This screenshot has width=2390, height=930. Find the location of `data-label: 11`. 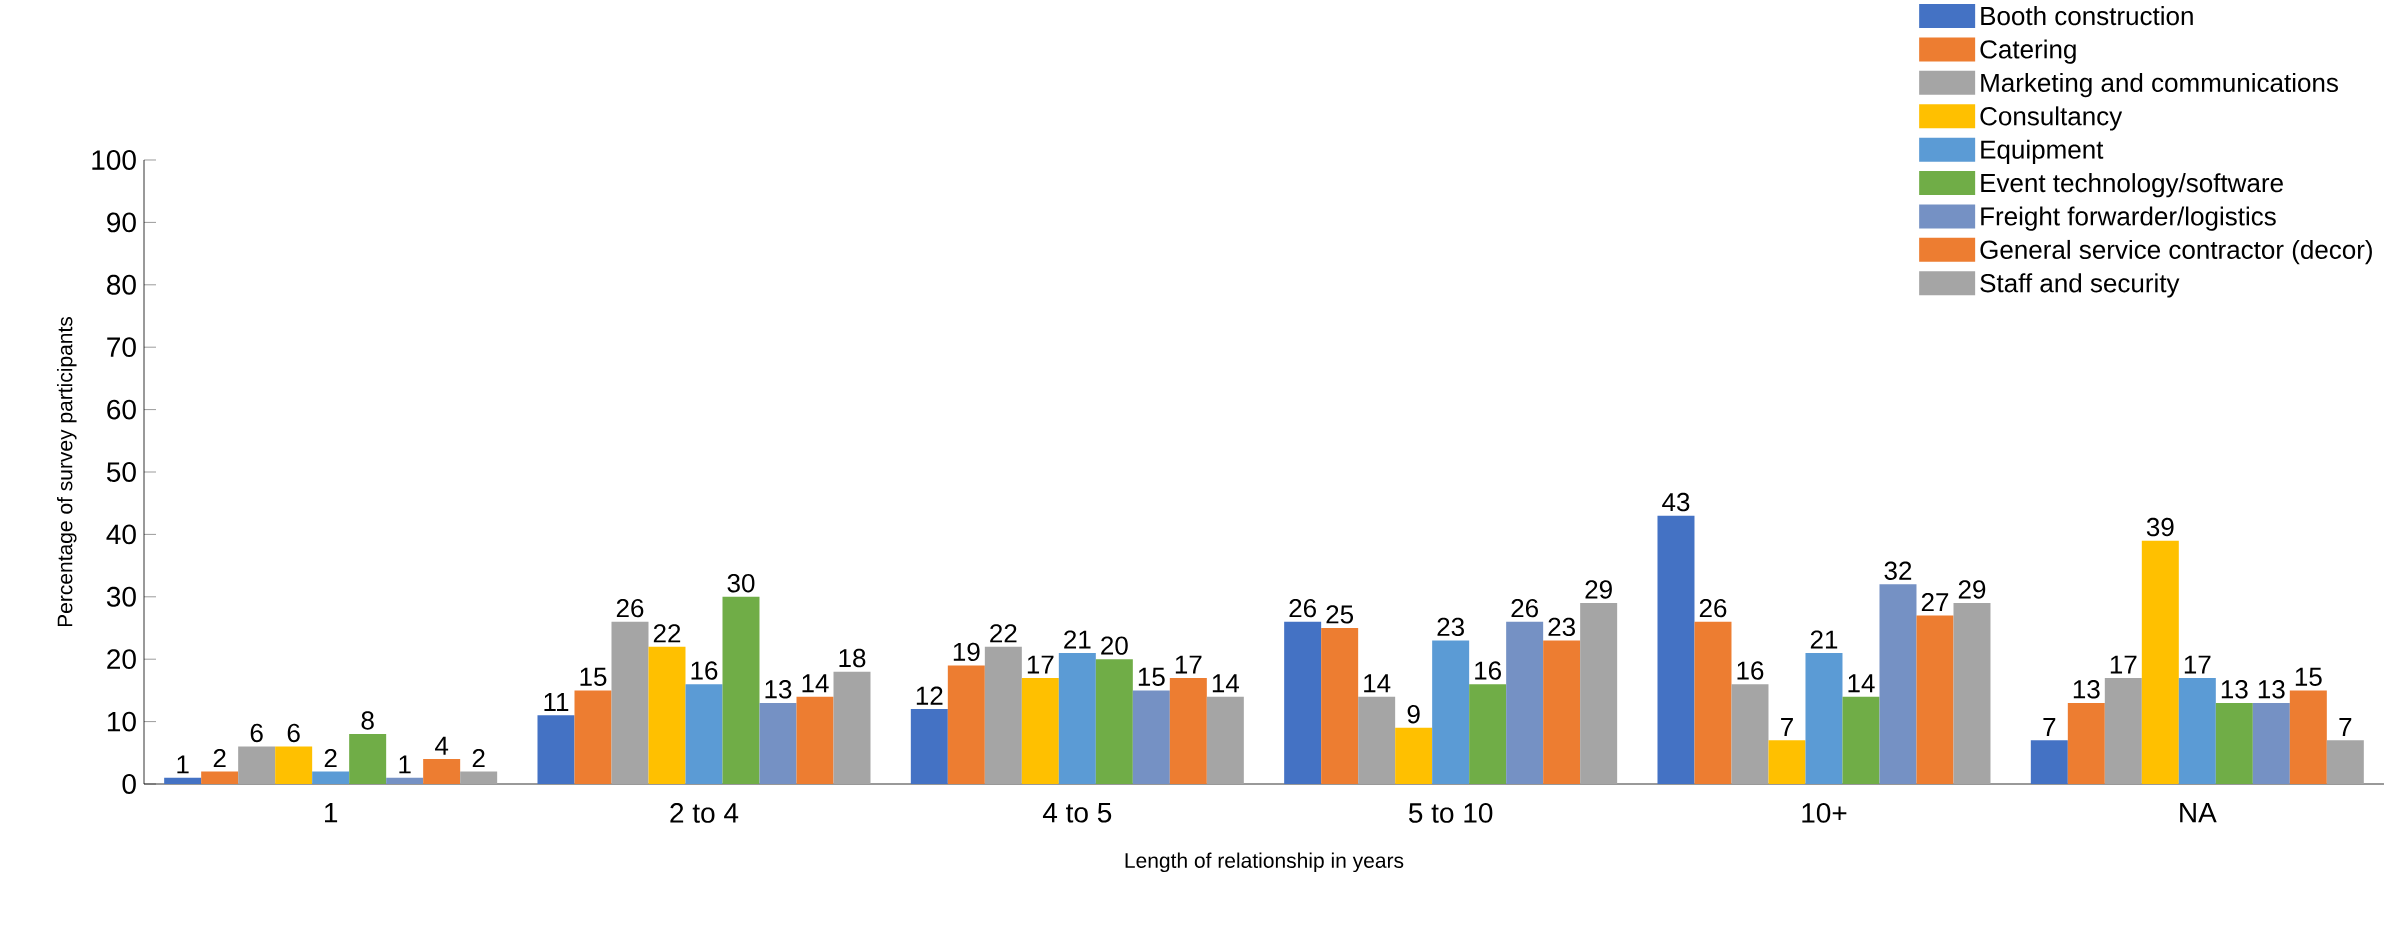

data-label: 11 is located at coordinates (556, 702).